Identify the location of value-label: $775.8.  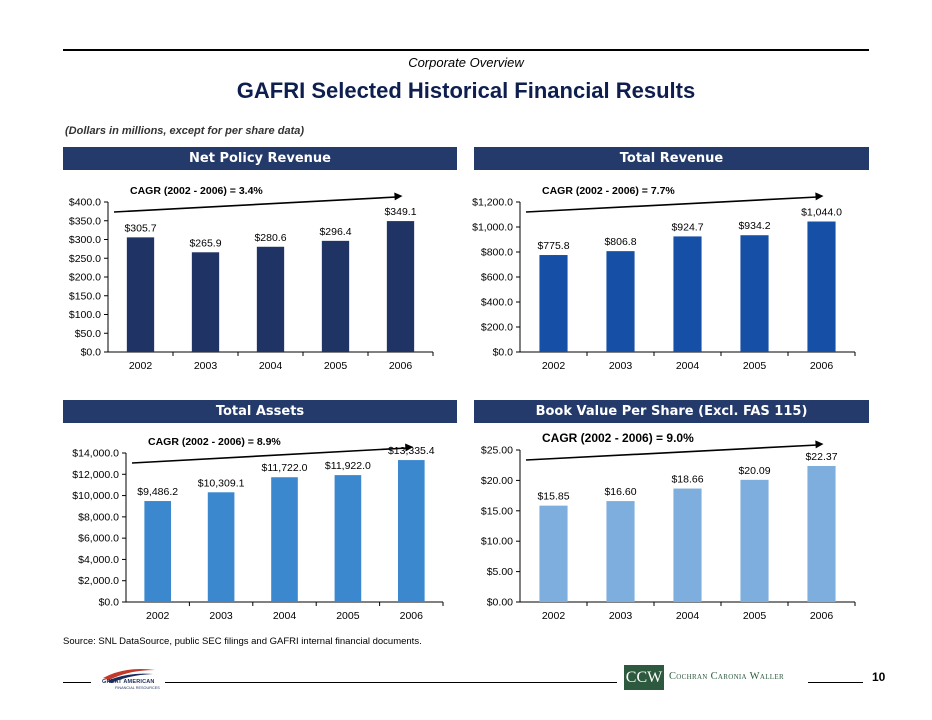
(553, 246).